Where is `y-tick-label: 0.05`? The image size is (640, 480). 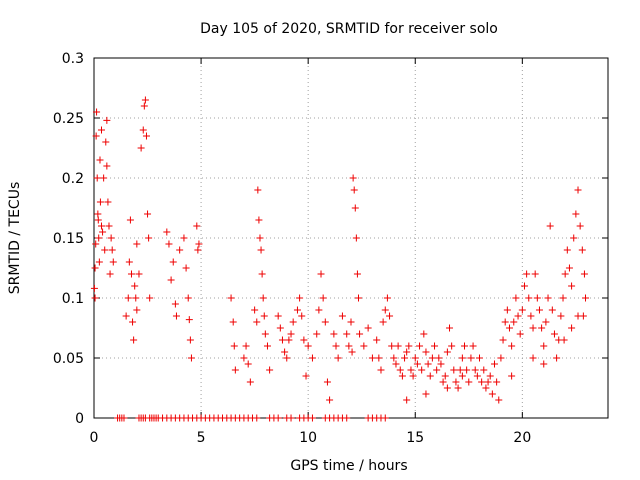 y-tick-label: 0.05 is located at coordinates (68, 359).